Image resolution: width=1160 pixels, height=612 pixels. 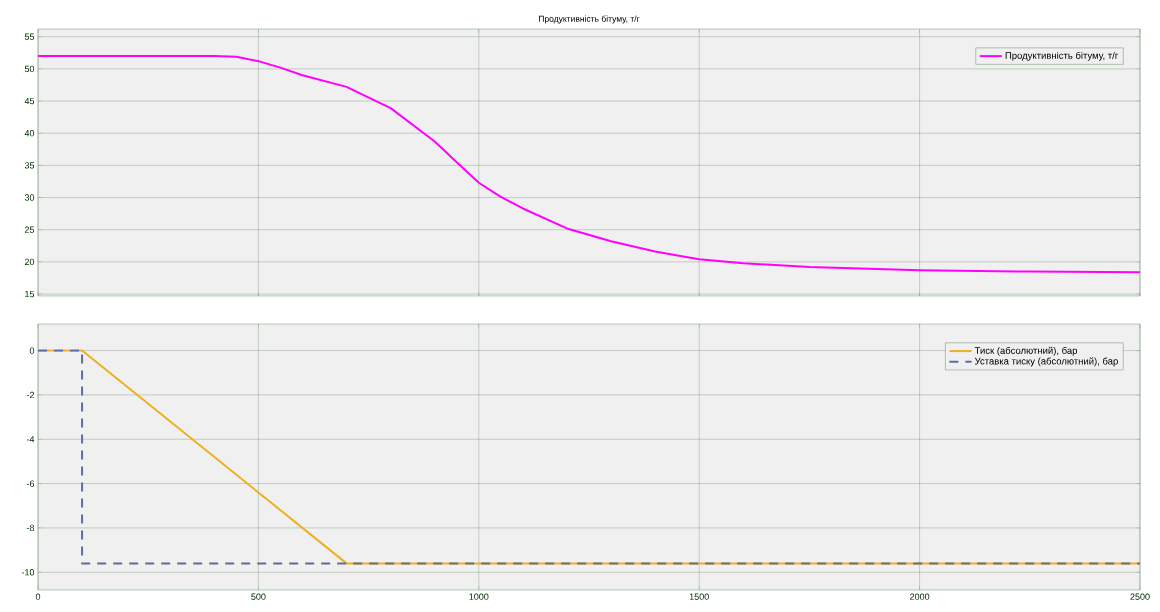 I want to click on y-tick-label: -10, so click(x=28, y=572).